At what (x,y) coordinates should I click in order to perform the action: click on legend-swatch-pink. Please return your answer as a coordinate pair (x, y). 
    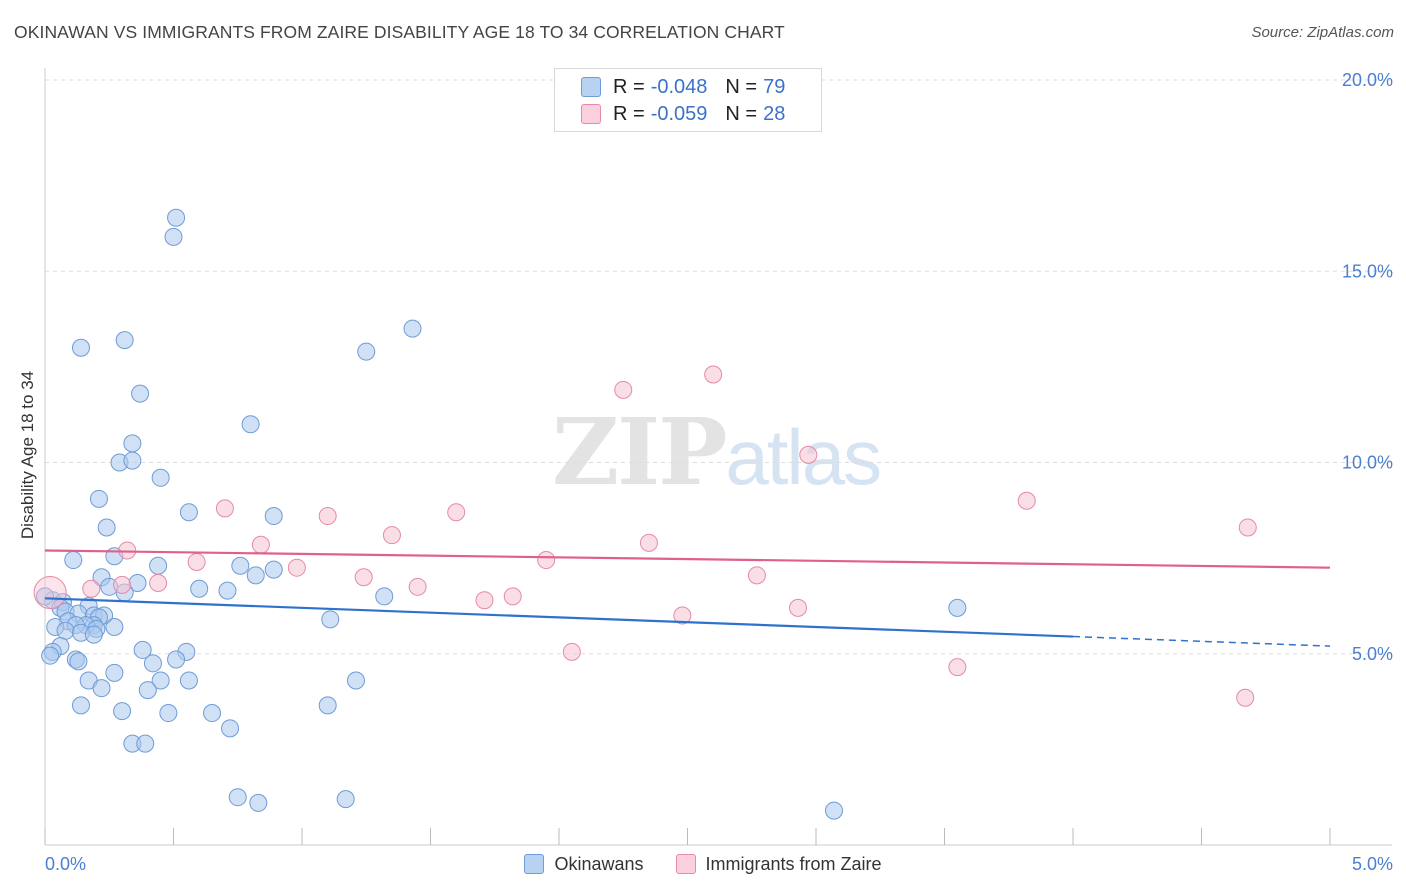
    Looking at the image, I should click on (591, 114).